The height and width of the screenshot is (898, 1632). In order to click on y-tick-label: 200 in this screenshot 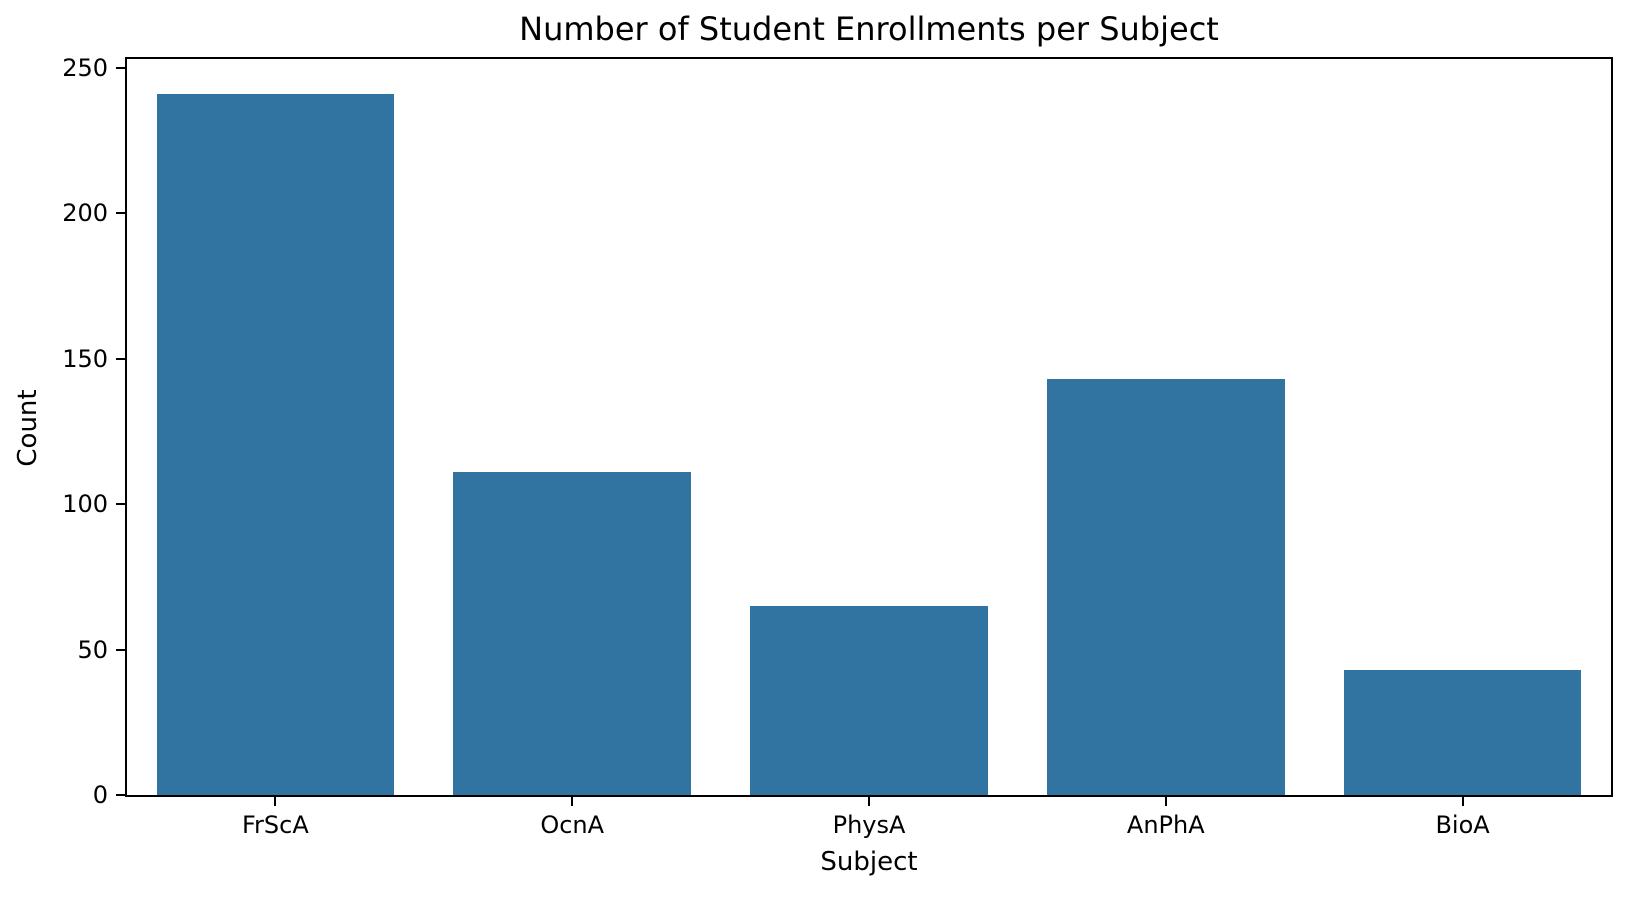, I will do `click(85, 213)`.